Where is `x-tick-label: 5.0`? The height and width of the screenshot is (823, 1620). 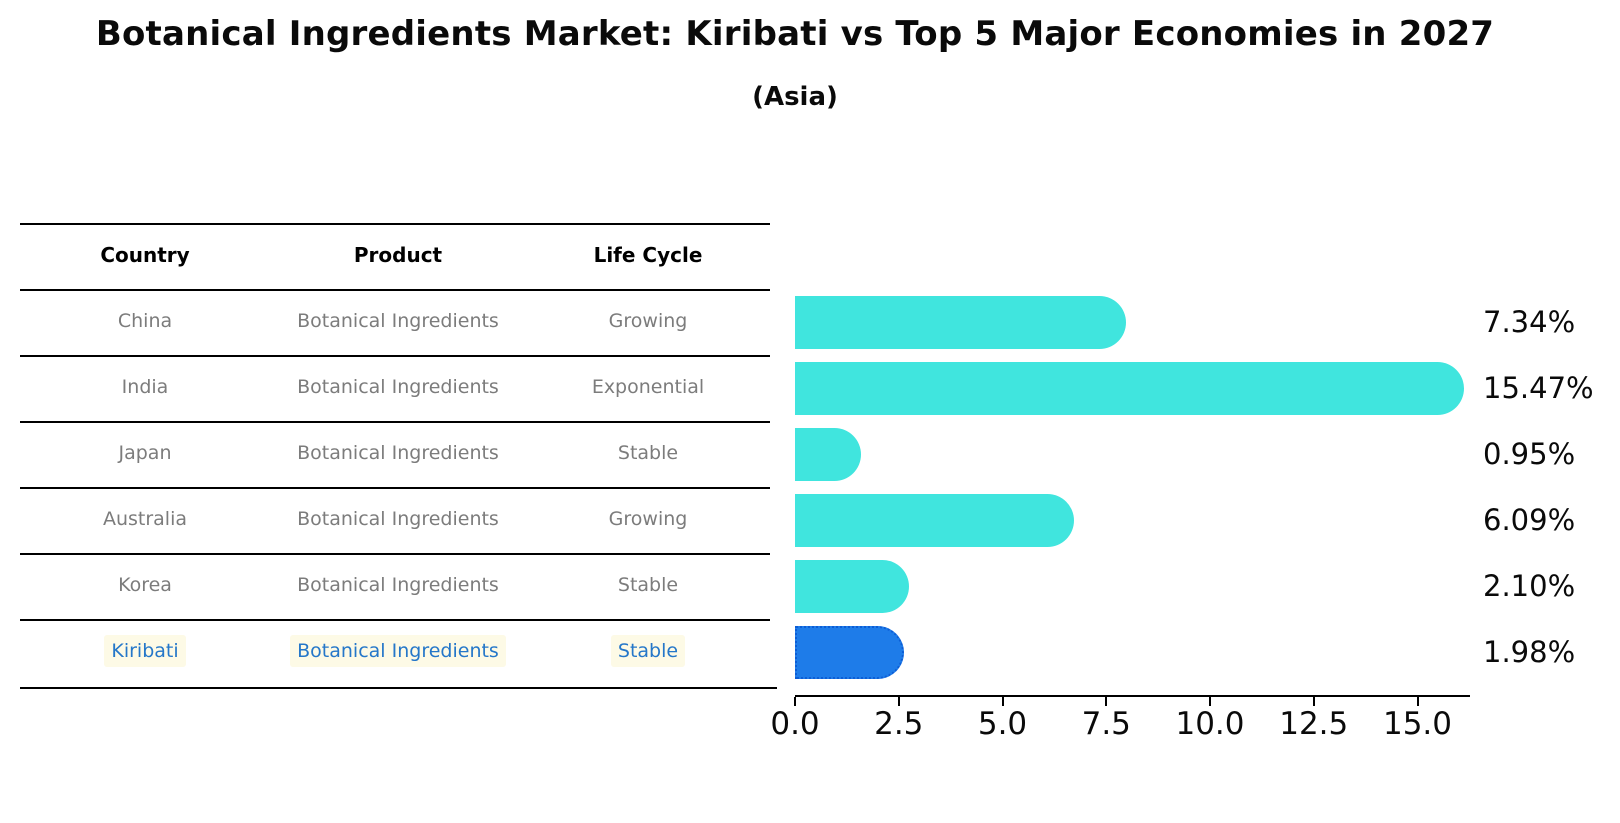 x-tick-label: 5.0 is located at coordinates (1002, 724).